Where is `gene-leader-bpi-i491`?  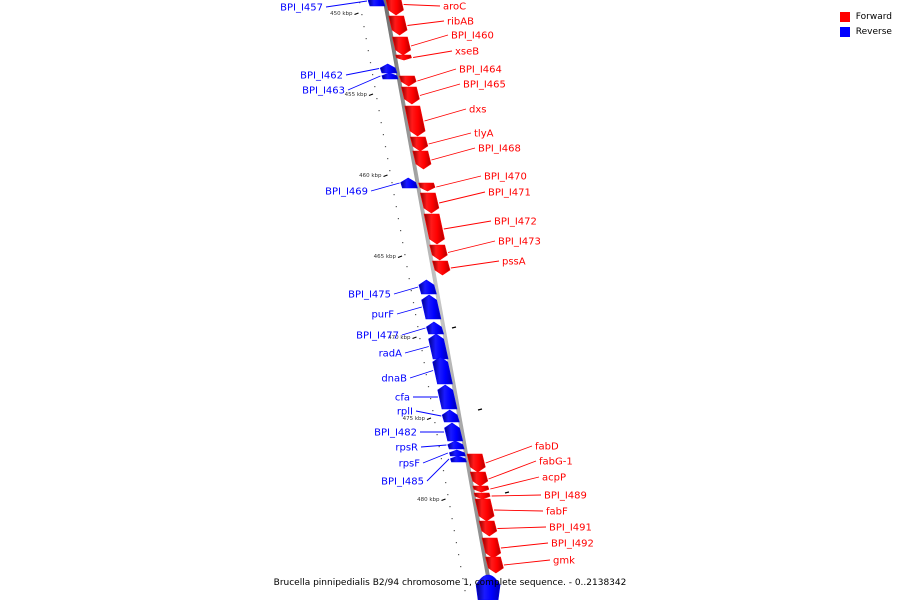 gene-leader-bpi-i491 is located at coordinates (522, 527).